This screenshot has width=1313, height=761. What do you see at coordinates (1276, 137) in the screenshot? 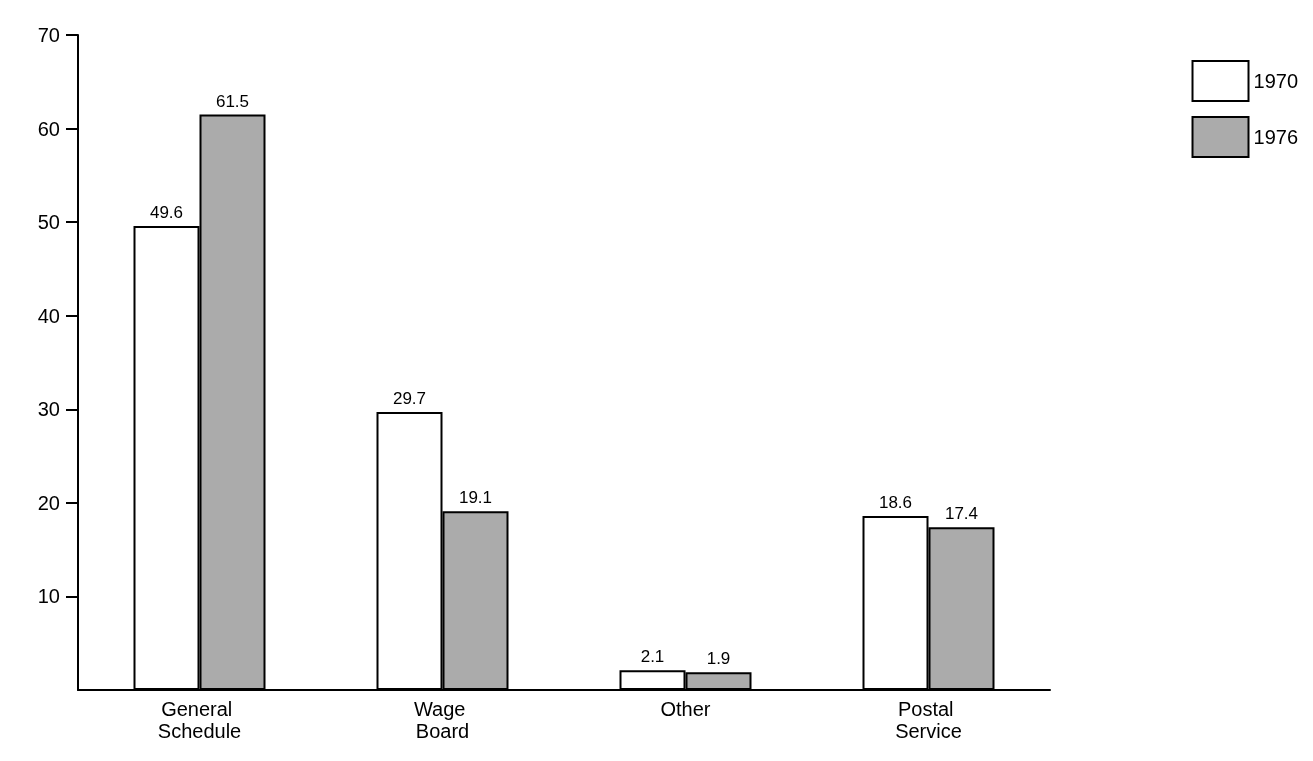
I see `legend-label: 1976` at bounding box center [1276, 137].